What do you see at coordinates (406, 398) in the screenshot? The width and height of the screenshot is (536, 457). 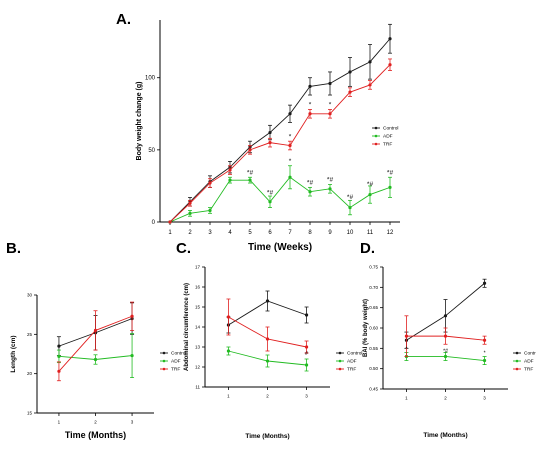 I see `x-tick-label: 1` at bounding box center [406, 398].